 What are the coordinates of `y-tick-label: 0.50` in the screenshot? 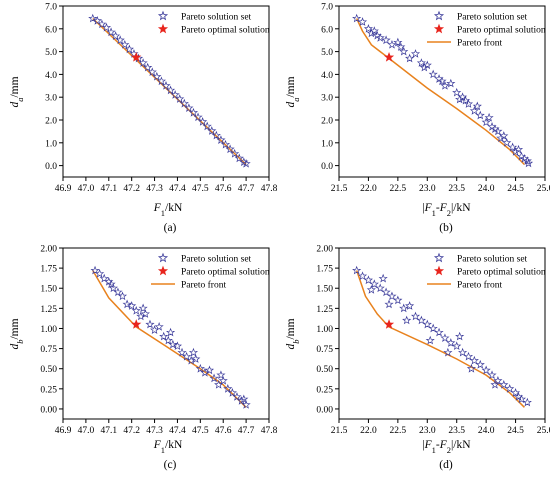 It's located at (324, 370).